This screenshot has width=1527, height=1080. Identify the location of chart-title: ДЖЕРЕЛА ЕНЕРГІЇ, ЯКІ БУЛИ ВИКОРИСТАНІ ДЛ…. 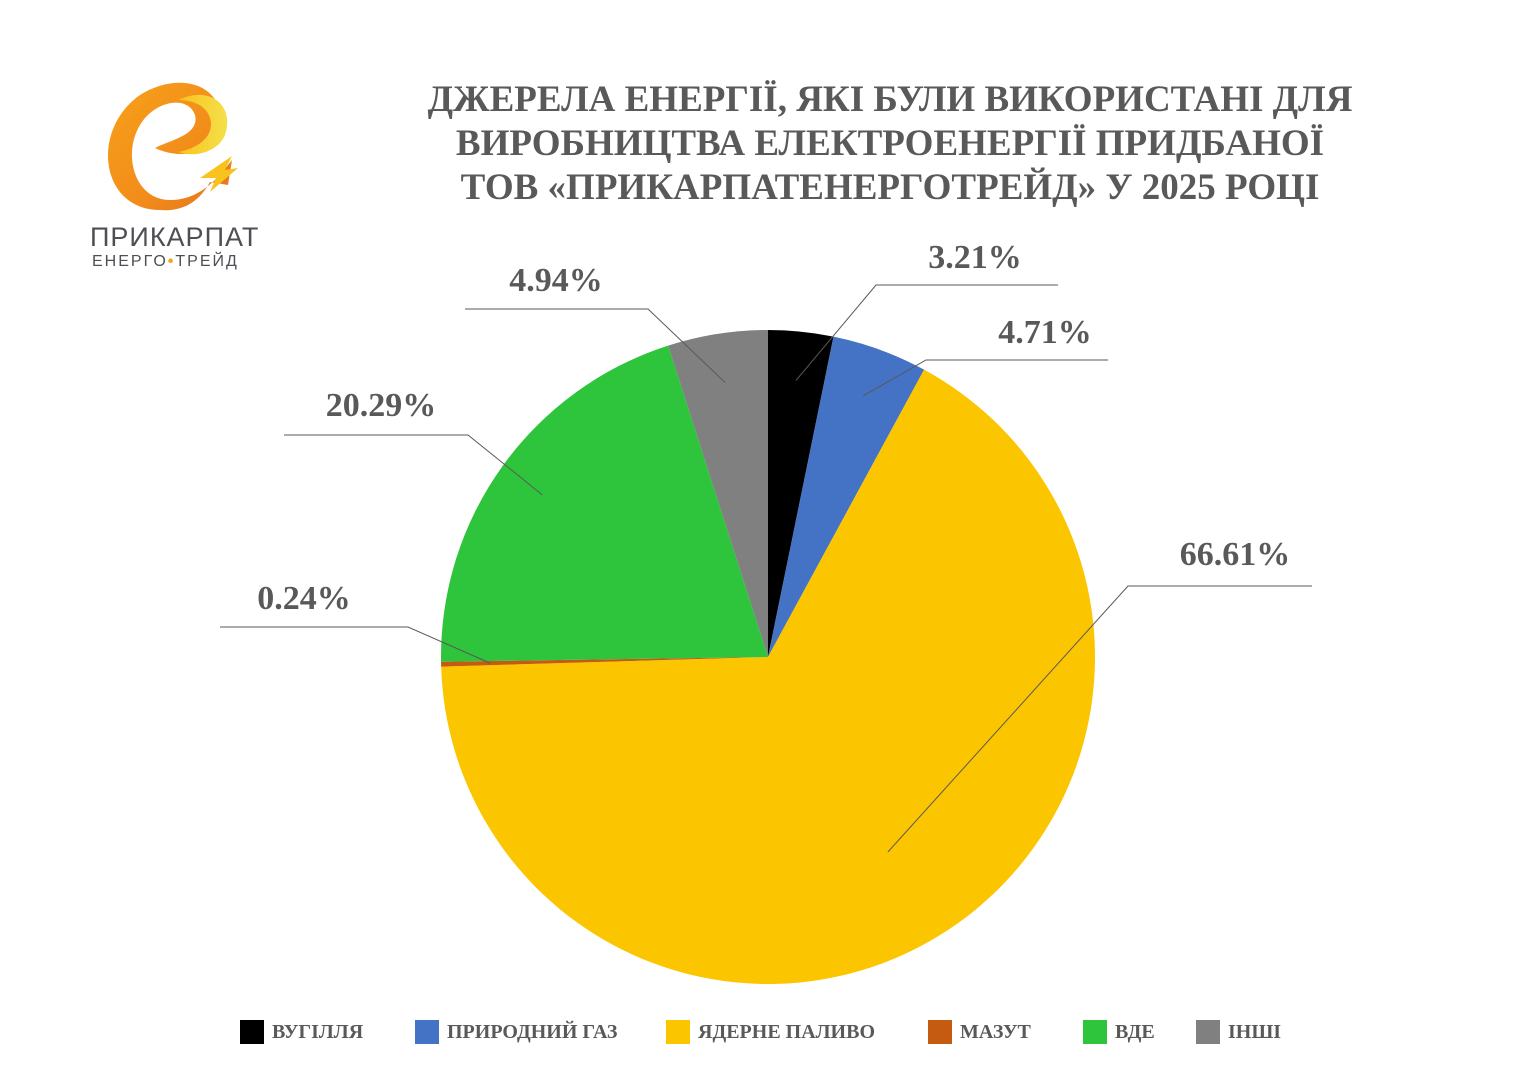
(890, 144).